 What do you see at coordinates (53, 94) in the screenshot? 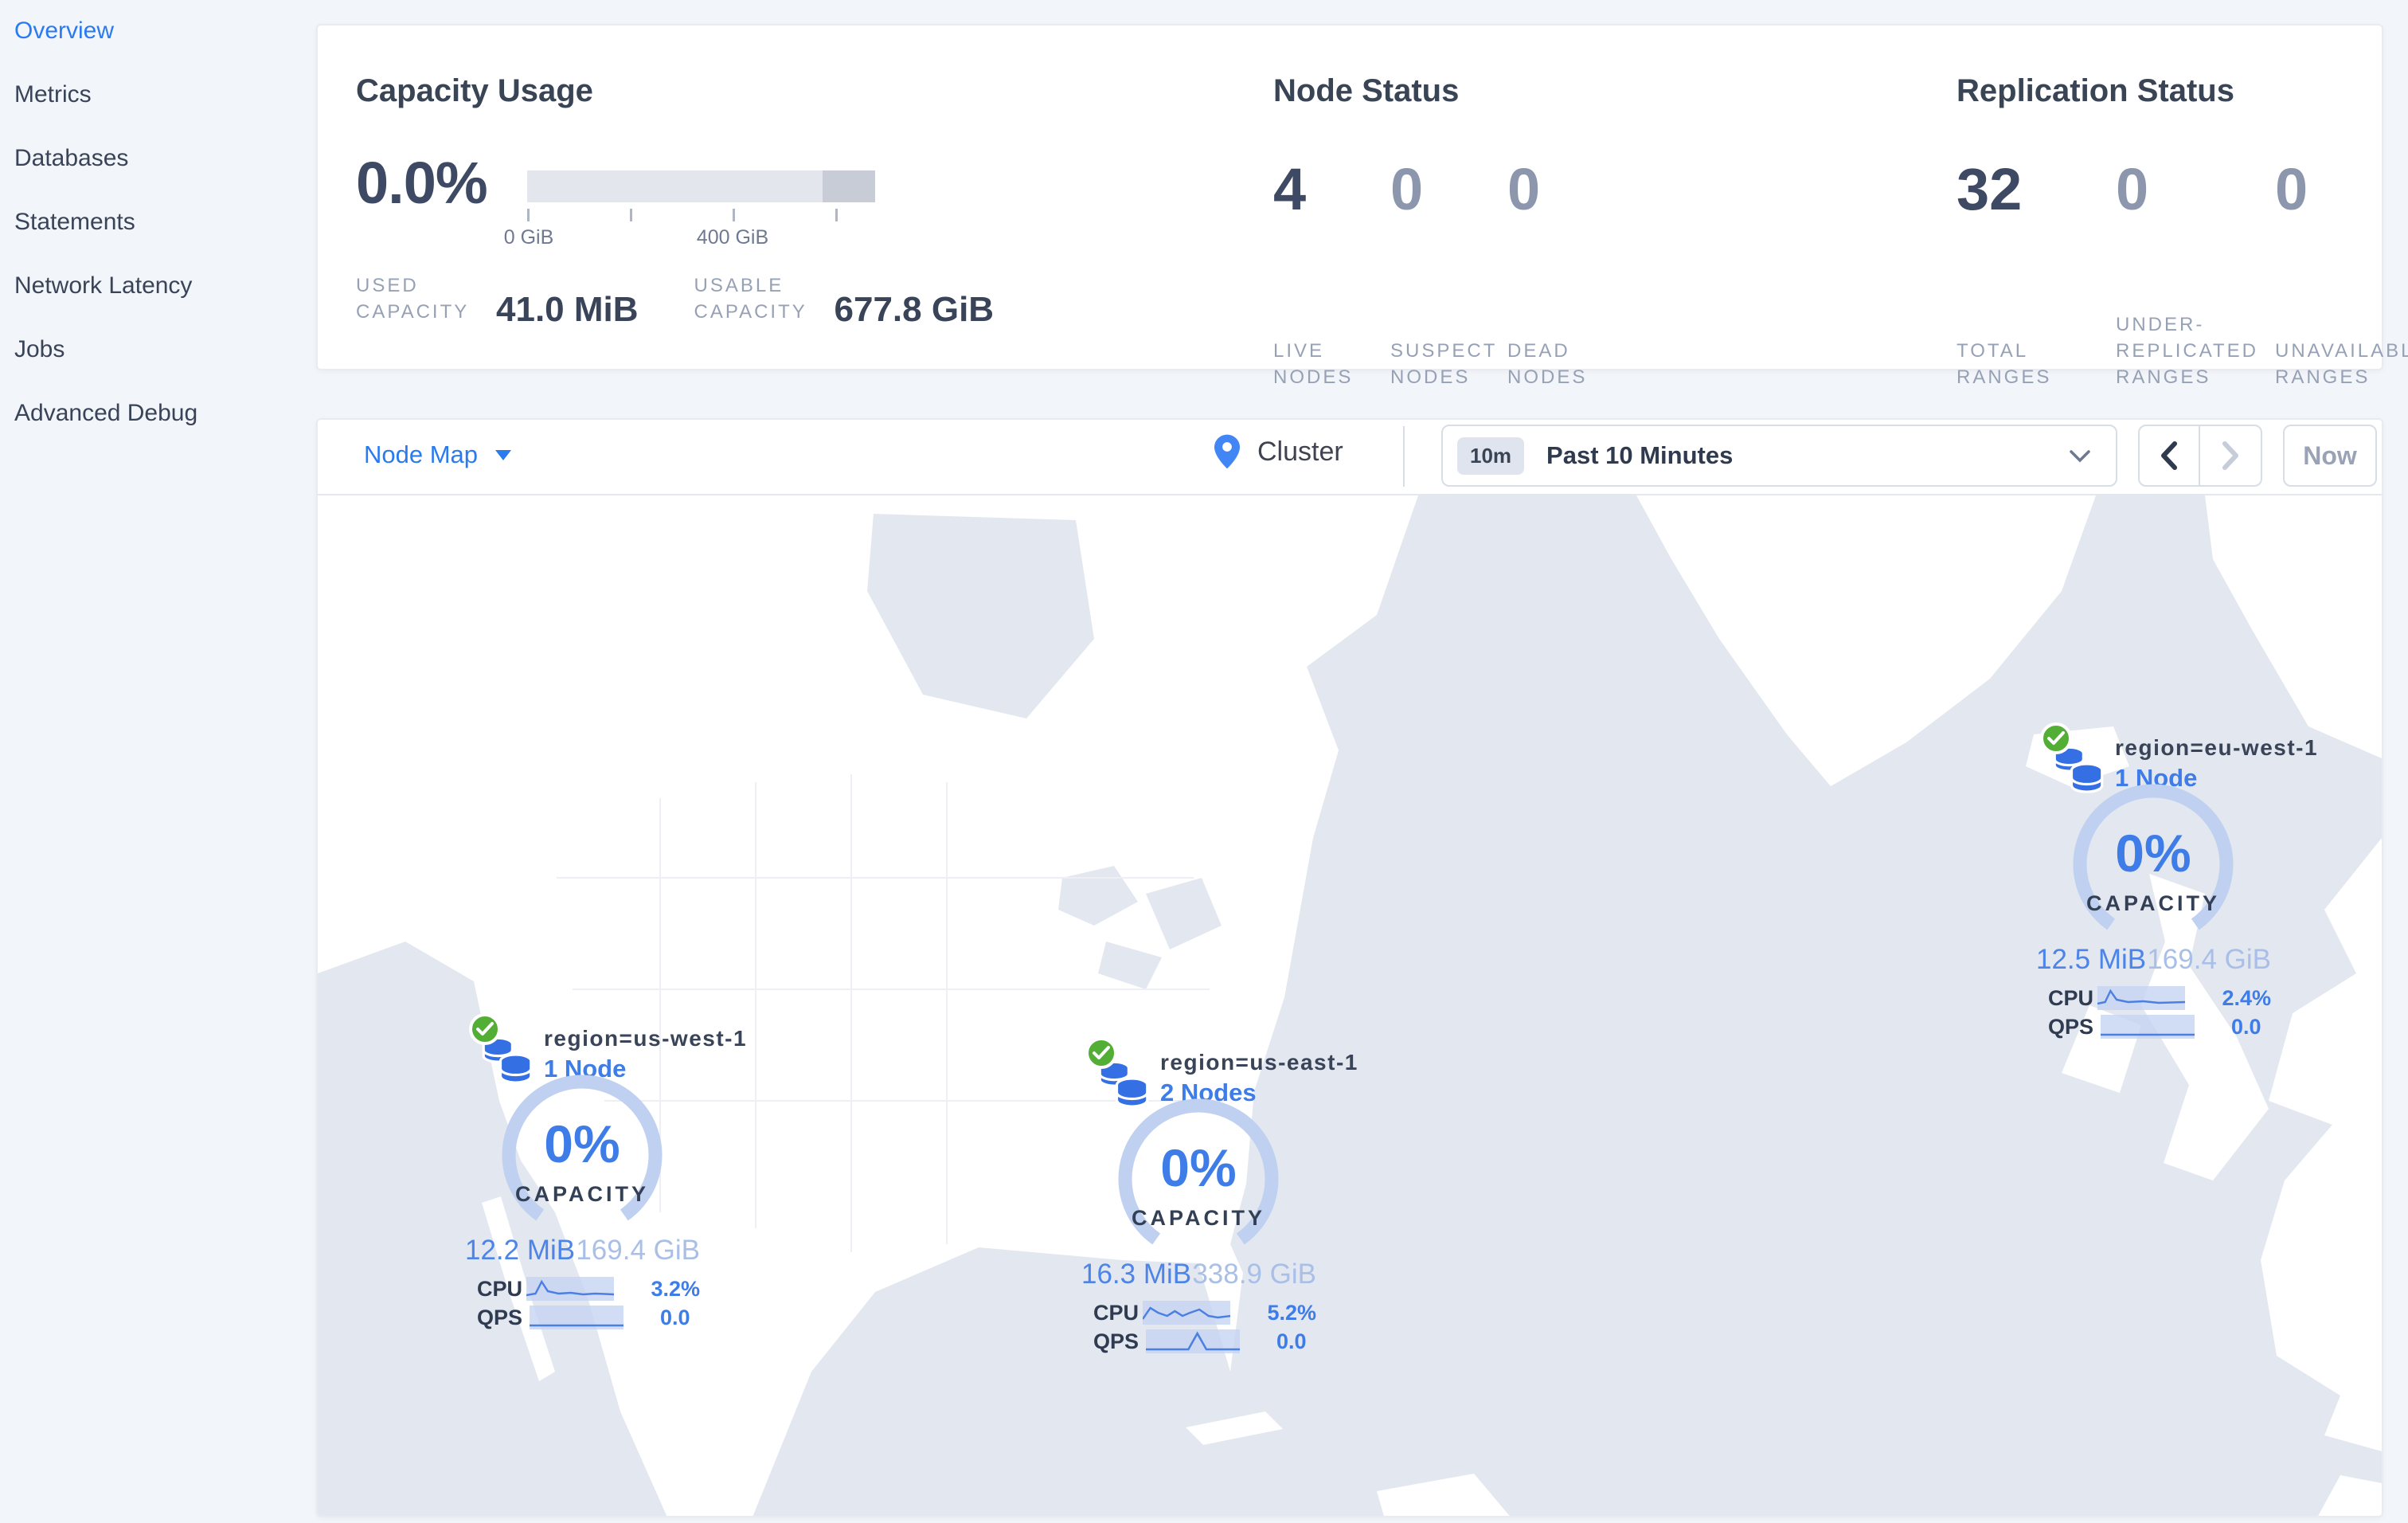
I see `sidebar-item-metrics: Metrics` at bounding box center [53, 94].